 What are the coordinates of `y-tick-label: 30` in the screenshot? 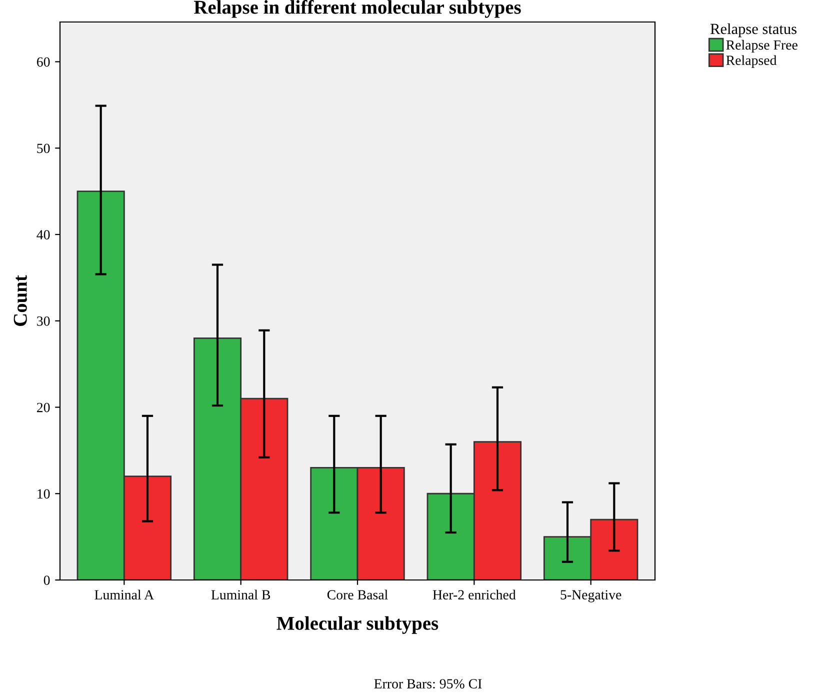 It's located at (43, 321).